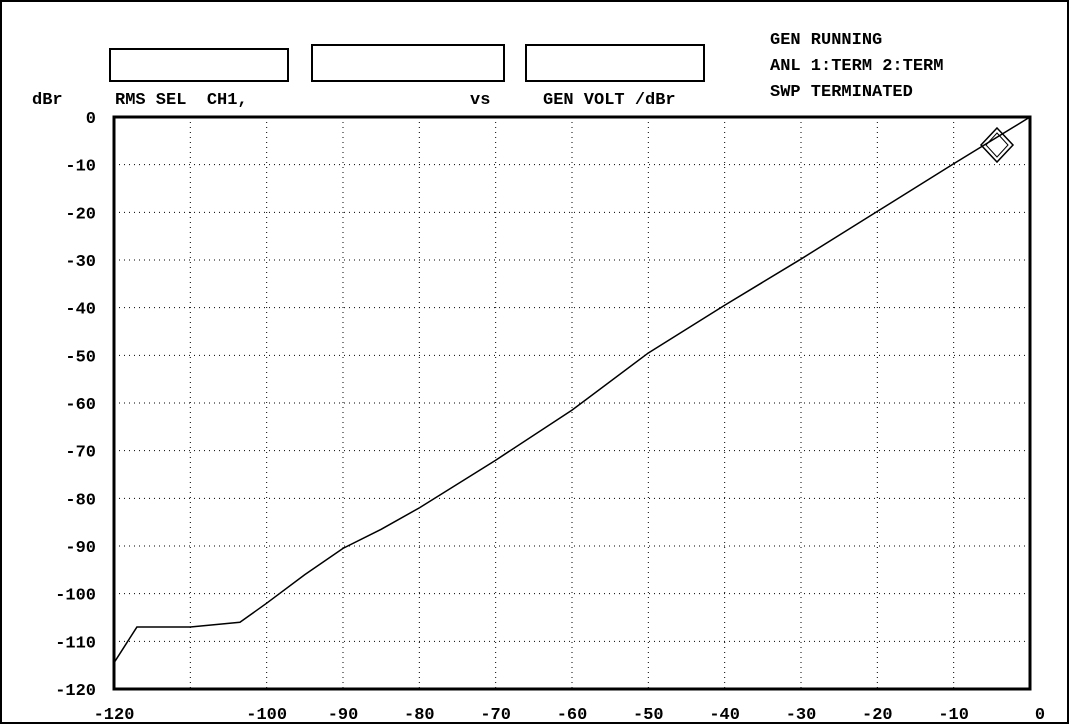  Describe the element at coordinates (80, 500) in the screenshot. I see `y-tick-label: -80` at that location.